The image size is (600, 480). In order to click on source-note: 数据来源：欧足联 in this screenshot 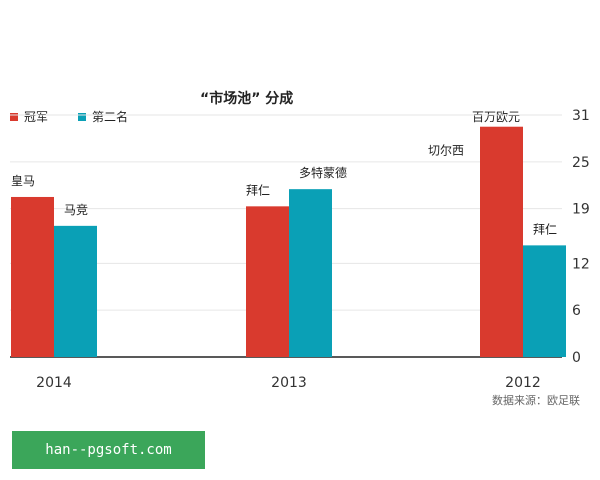, I will do `click(536, 400)`.